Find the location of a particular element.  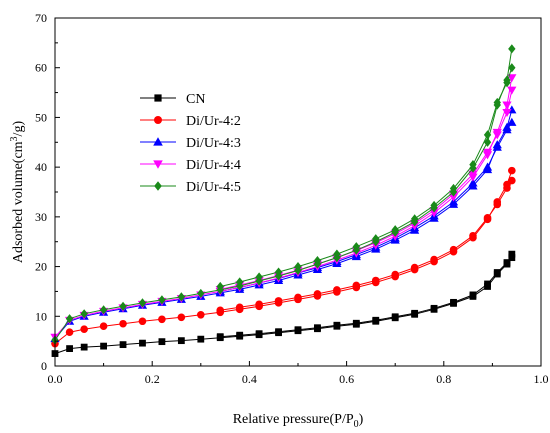

y-tick-label: 40 is located at coordinates (41, 167).